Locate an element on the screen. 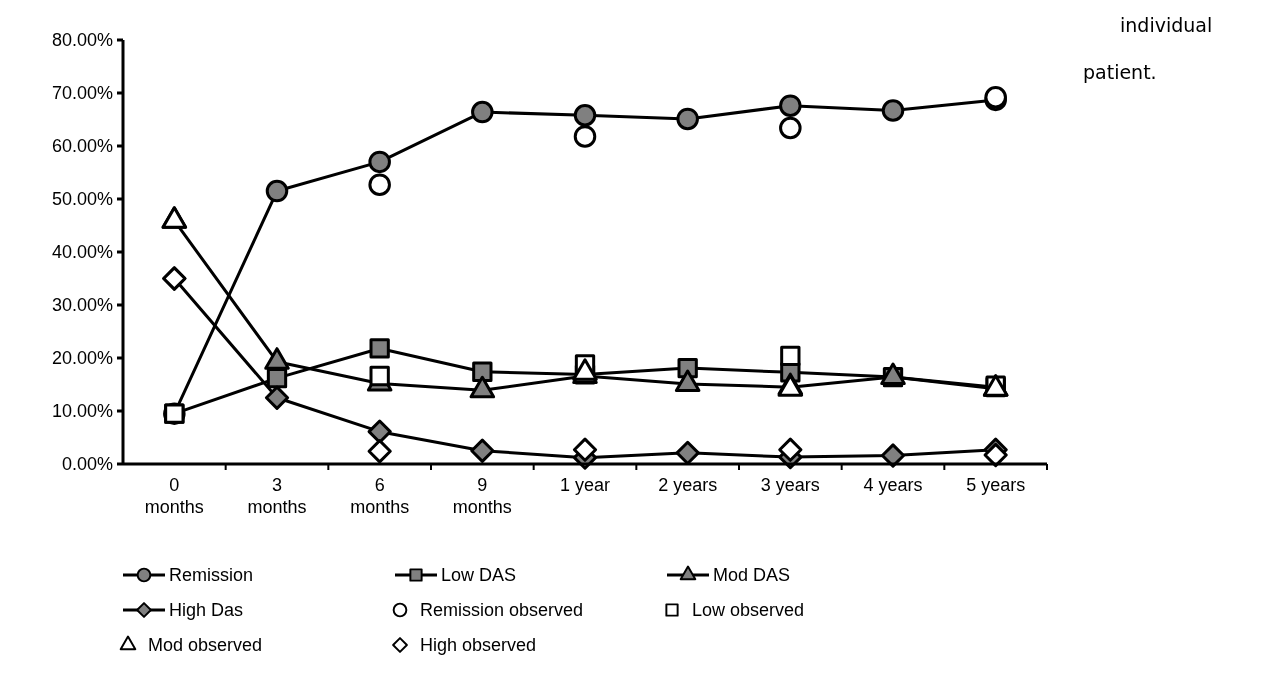 This screenshot has height=685, width=1270. x-tick-label: 6 months is located at coordinates (380, 496).